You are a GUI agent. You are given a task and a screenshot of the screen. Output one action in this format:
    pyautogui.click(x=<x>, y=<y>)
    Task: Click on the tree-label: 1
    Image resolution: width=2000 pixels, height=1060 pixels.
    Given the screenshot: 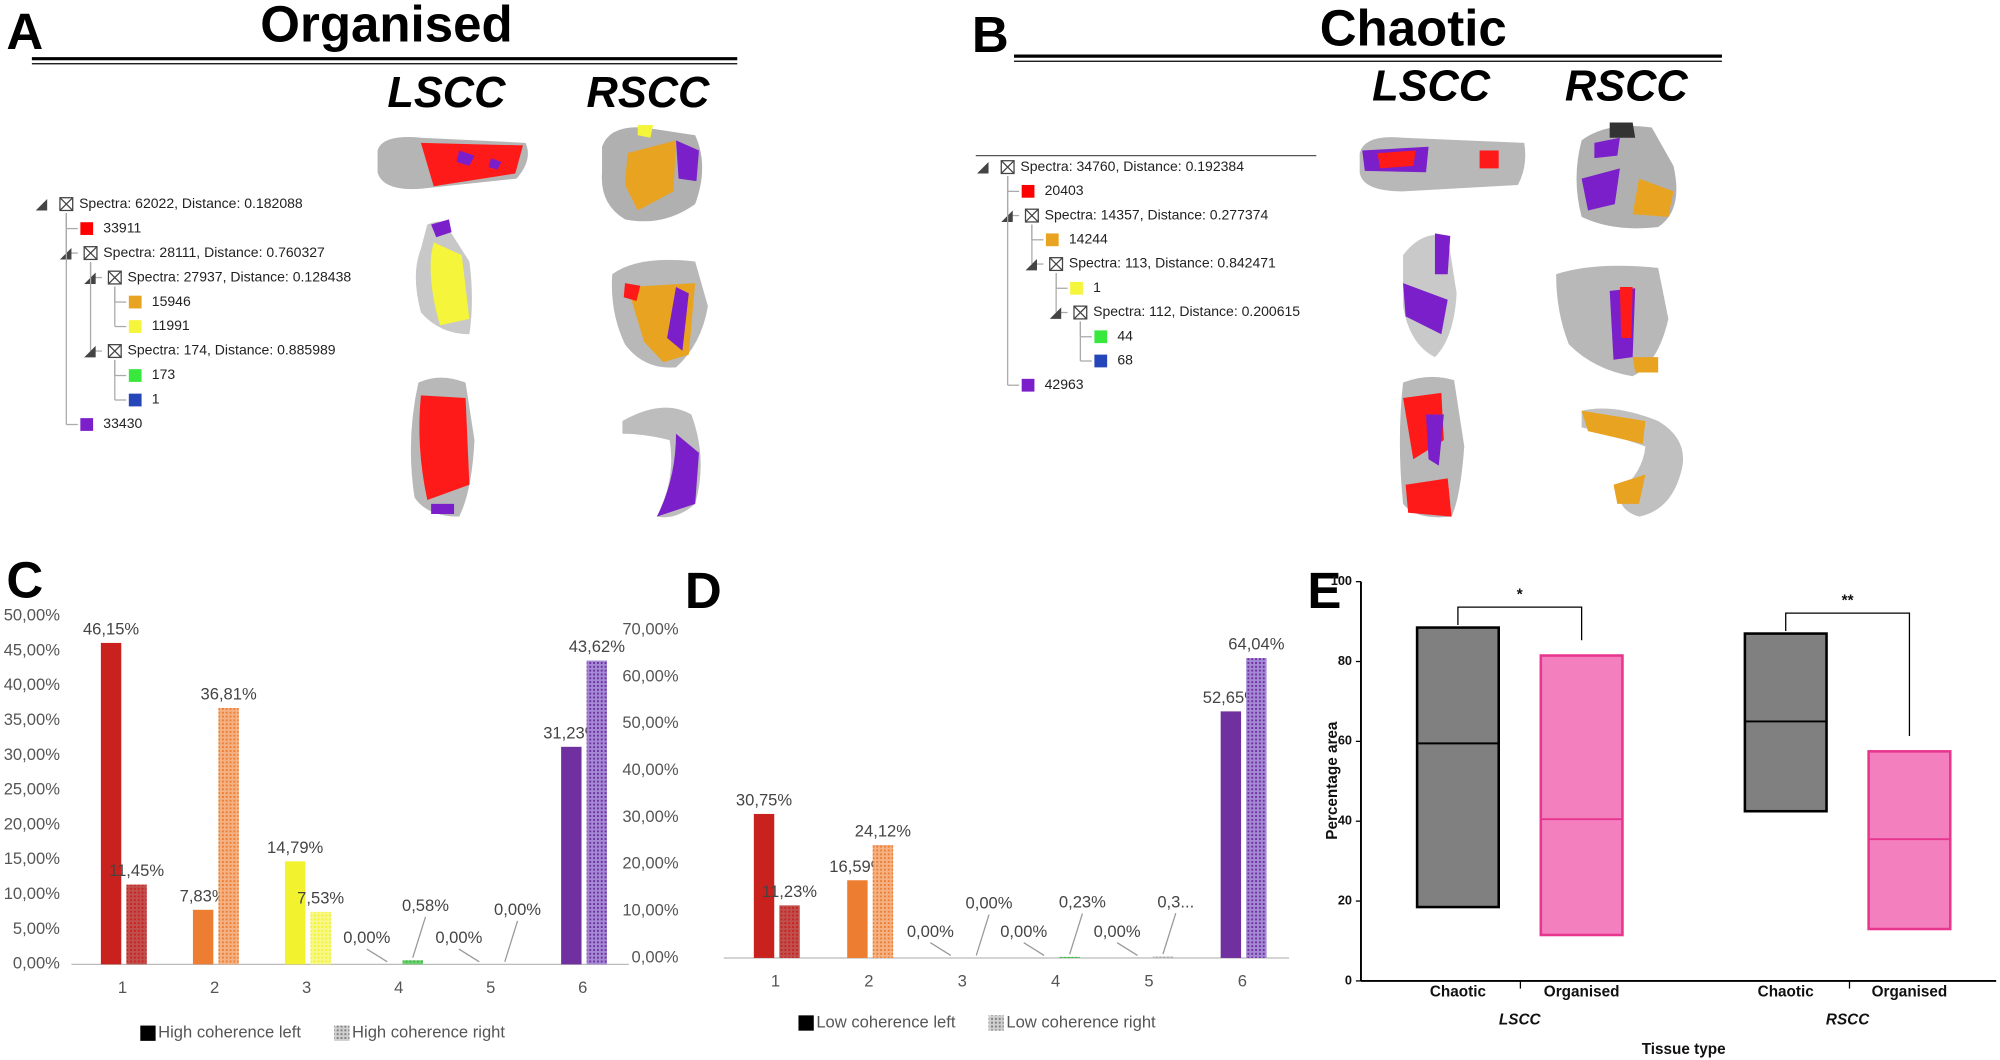 What is the action you would take?
    pyautogui.click(x=1097, y=287)
    